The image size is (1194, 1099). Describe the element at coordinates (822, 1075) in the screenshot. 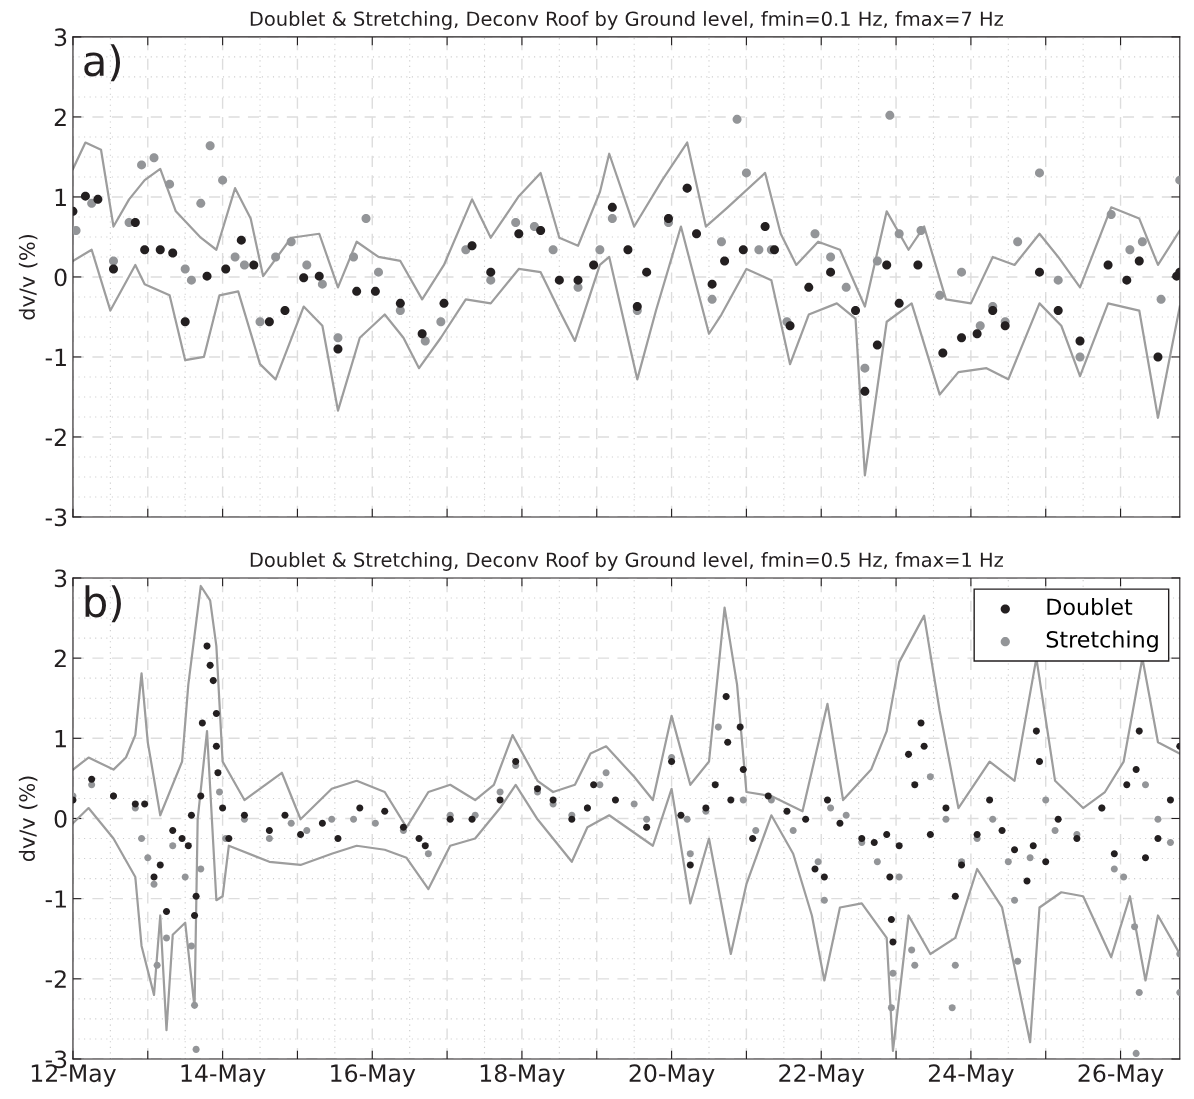

I see `x-tick-label: 22-May` at that location.